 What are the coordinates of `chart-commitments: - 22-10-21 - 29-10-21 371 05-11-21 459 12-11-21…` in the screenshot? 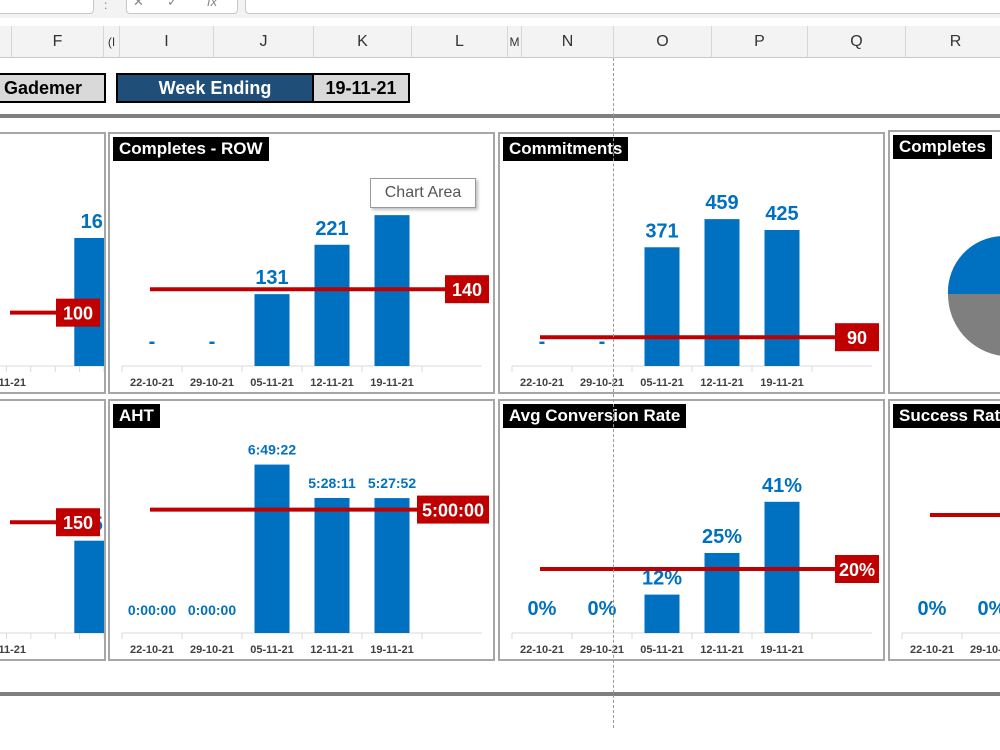 It's located at (691, 263).